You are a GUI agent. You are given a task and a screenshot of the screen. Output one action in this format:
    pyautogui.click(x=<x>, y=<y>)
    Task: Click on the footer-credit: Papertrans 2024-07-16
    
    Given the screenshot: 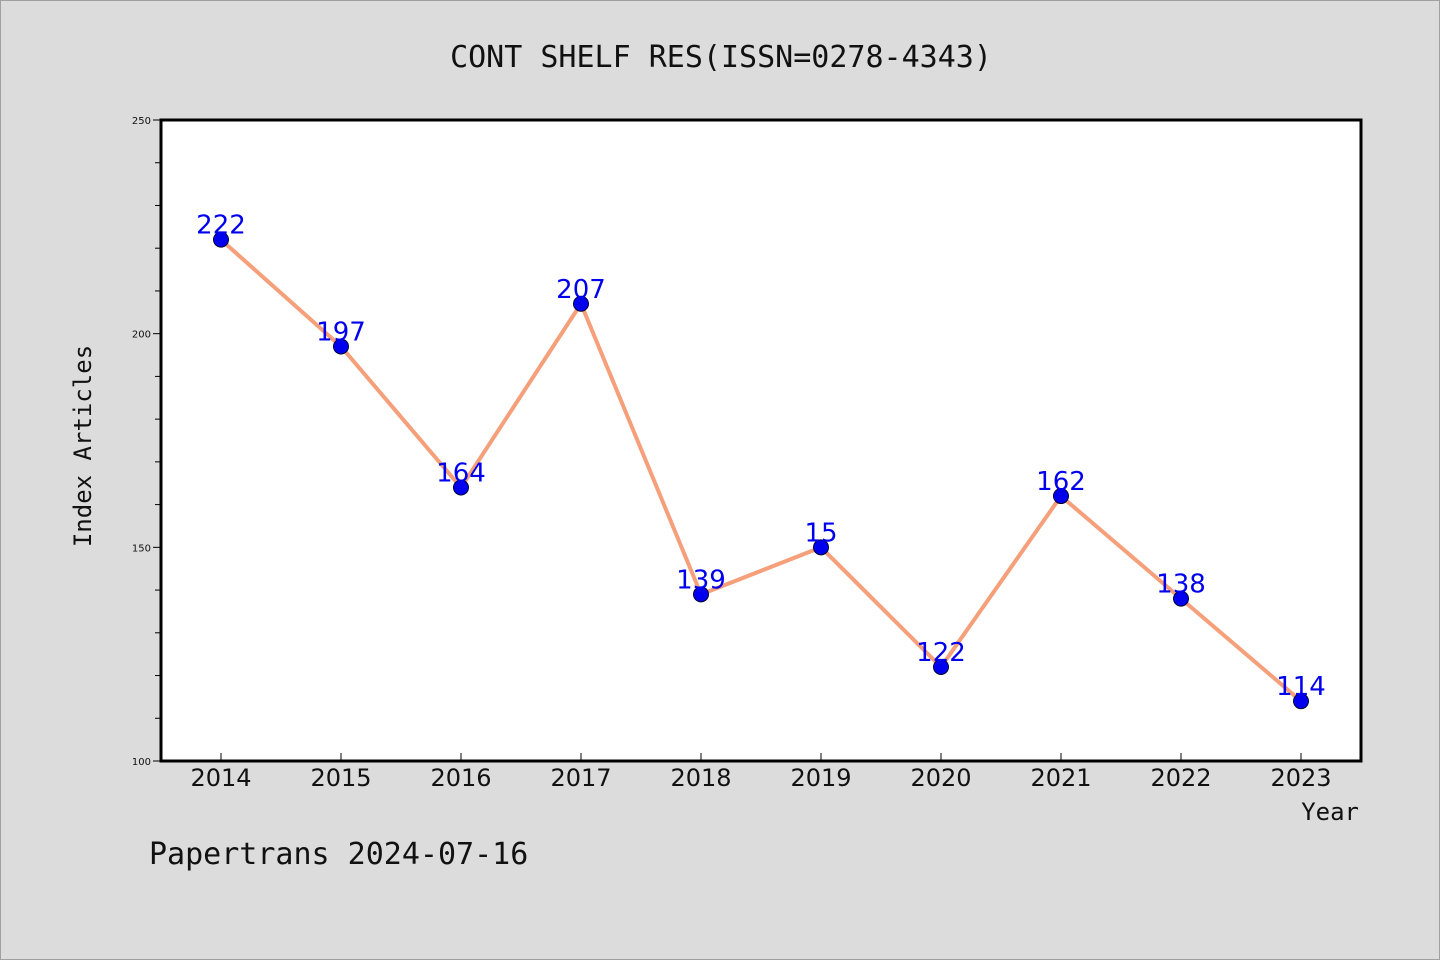 What is the action you would take?
    pyautogui.click(x=338, y=854)
    